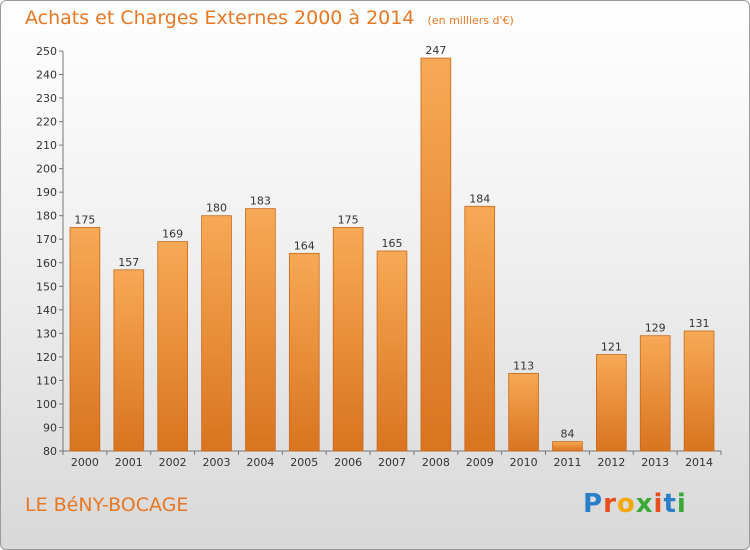 This screenshot has width=750, height=550. Describe the element at coordinates (611, 347) in the screenshot. I see `data-label: 121` at that location.